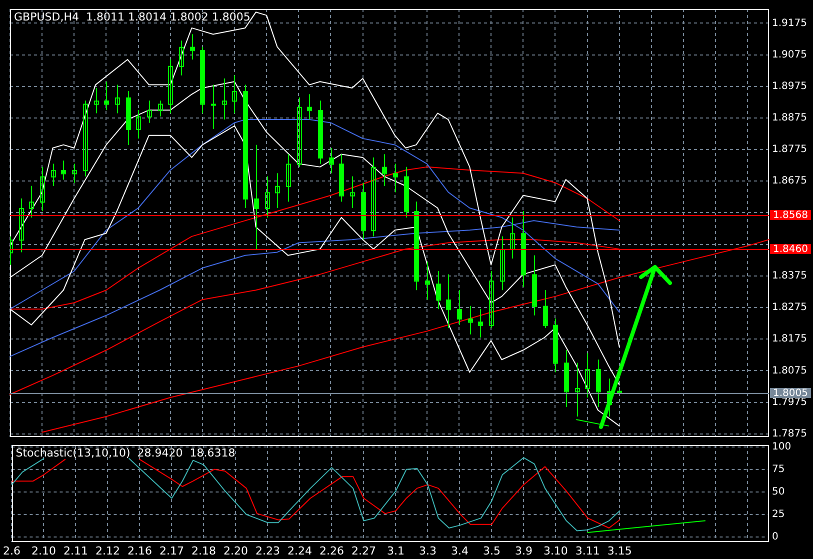  I want to click on x-tick-label: 2.23, so click(267, 551).